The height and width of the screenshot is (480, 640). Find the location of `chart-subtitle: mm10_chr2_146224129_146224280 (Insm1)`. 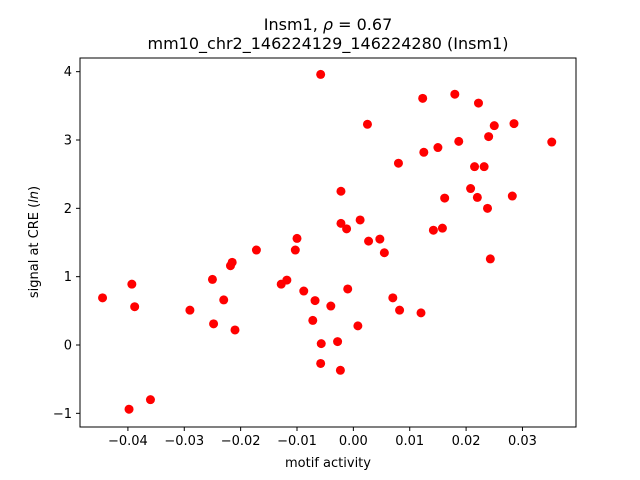

chart-subtitle: mm10_chr2_146224129_146224280 (Insm1) is located at coordinates (328, 44).